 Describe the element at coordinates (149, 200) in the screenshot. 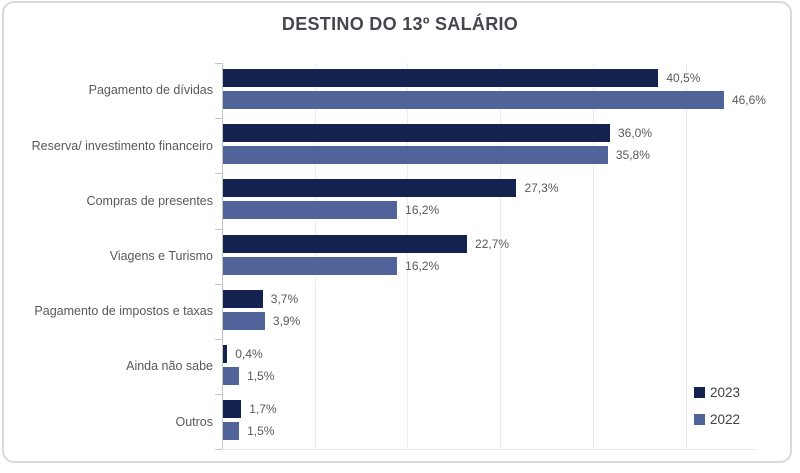

I see `category-label-compras-de-presentes: Compras de presentes` at that location.